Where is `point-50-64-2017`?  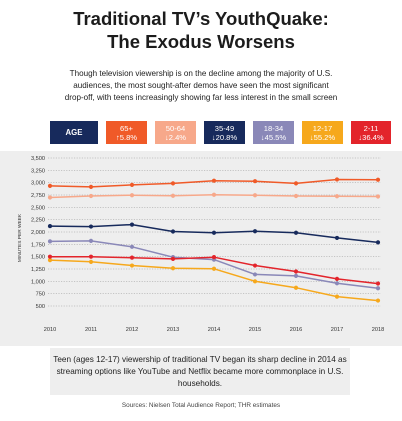
point-50-64-2017 is located at coordinates (337, 196).